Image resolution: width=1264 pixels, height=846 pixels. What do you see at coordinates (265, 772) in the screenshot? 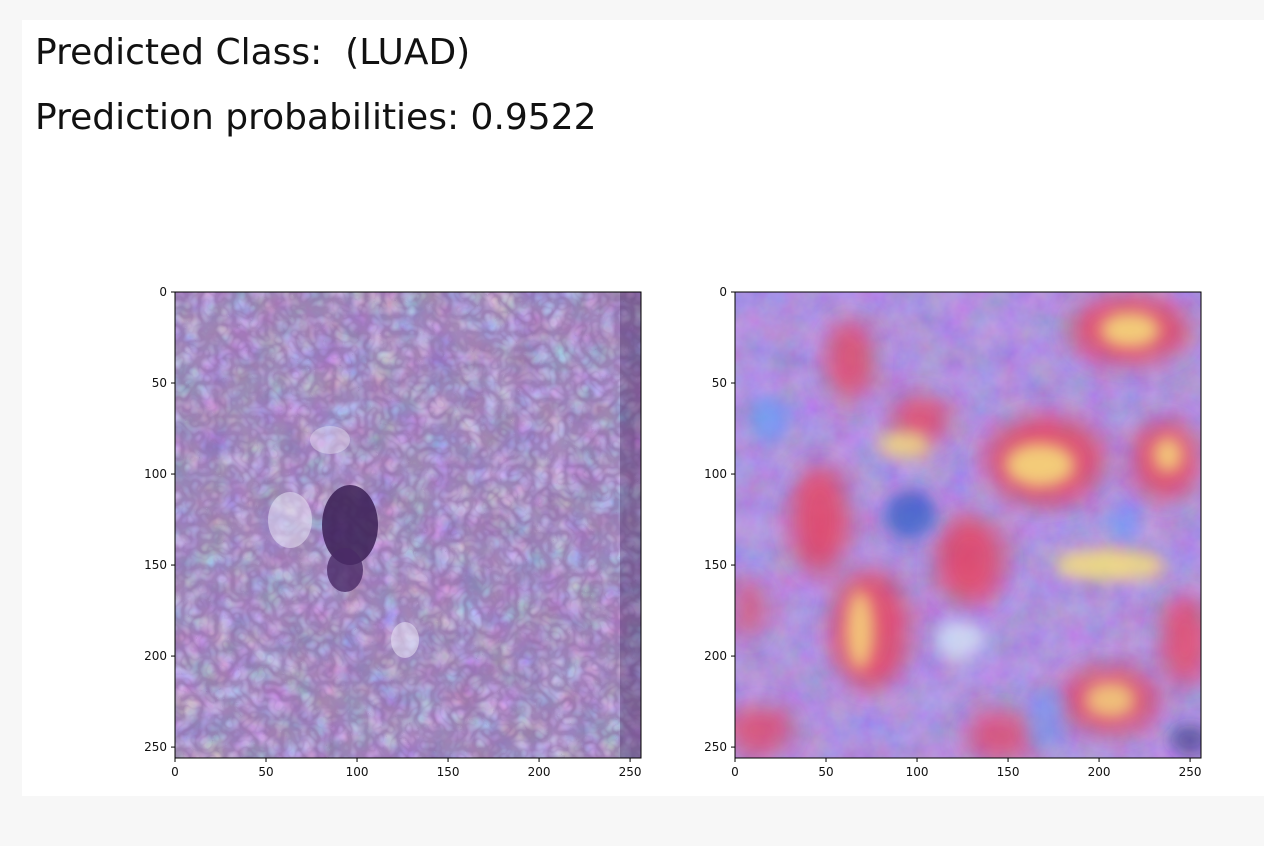
I see `original-xtick-label: 50` at bounding box center [265, 772].